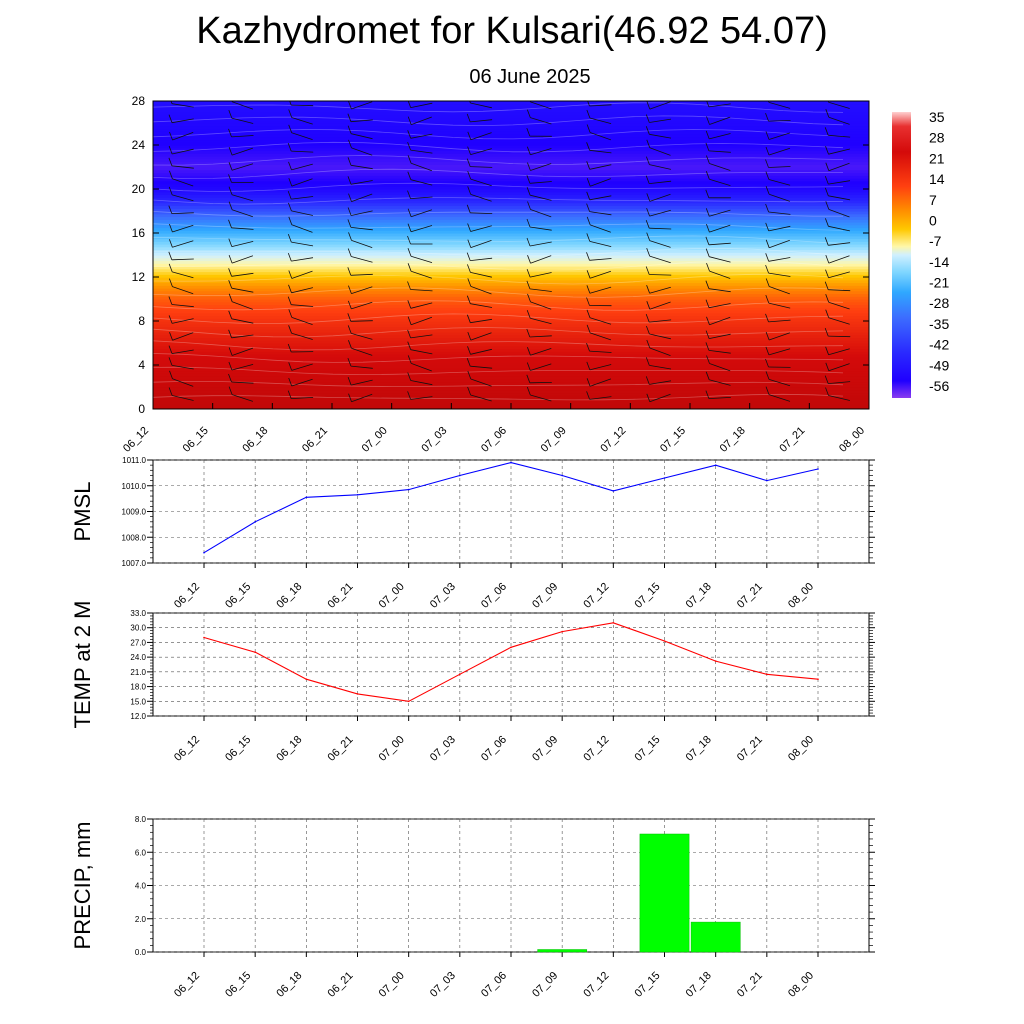 Image resolution: width=1024 pixels, height=1024 pixels. Describe the element at coordinates (138, 628) in the screenshot. I see `ytick-label: 30.0` at that location.